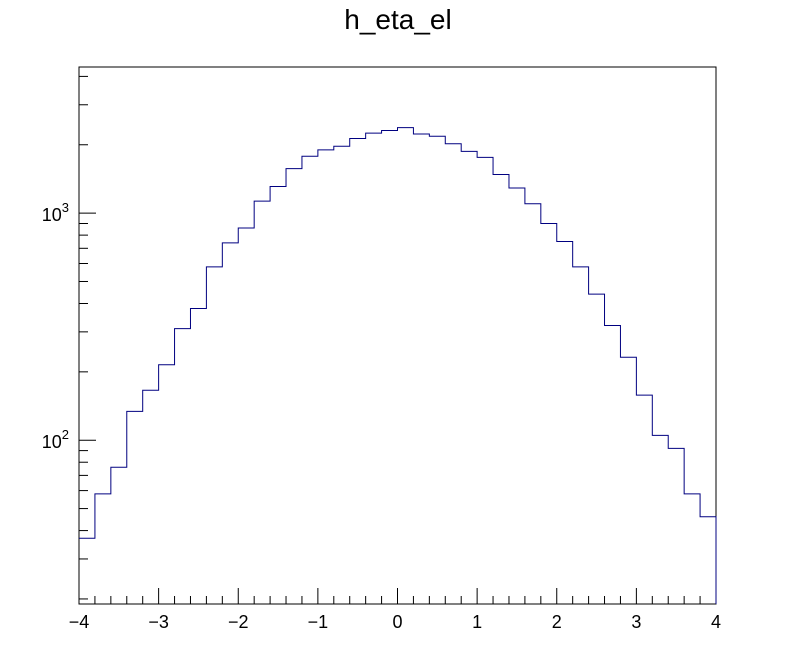 Image resolution: width=796 pixels, height=672 pixels. Describe the element at coordinates (158, 622) in the screenshot. I see `x-tick-label: −3` at that location.